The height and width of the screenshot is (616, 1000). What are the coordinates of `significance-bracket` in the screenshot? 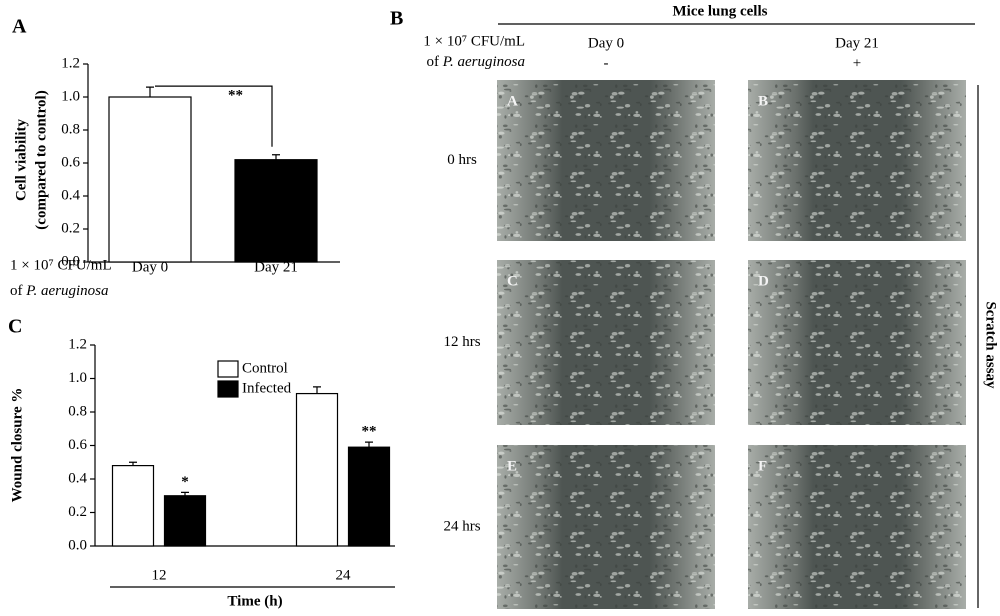 It's located at (214, 116).